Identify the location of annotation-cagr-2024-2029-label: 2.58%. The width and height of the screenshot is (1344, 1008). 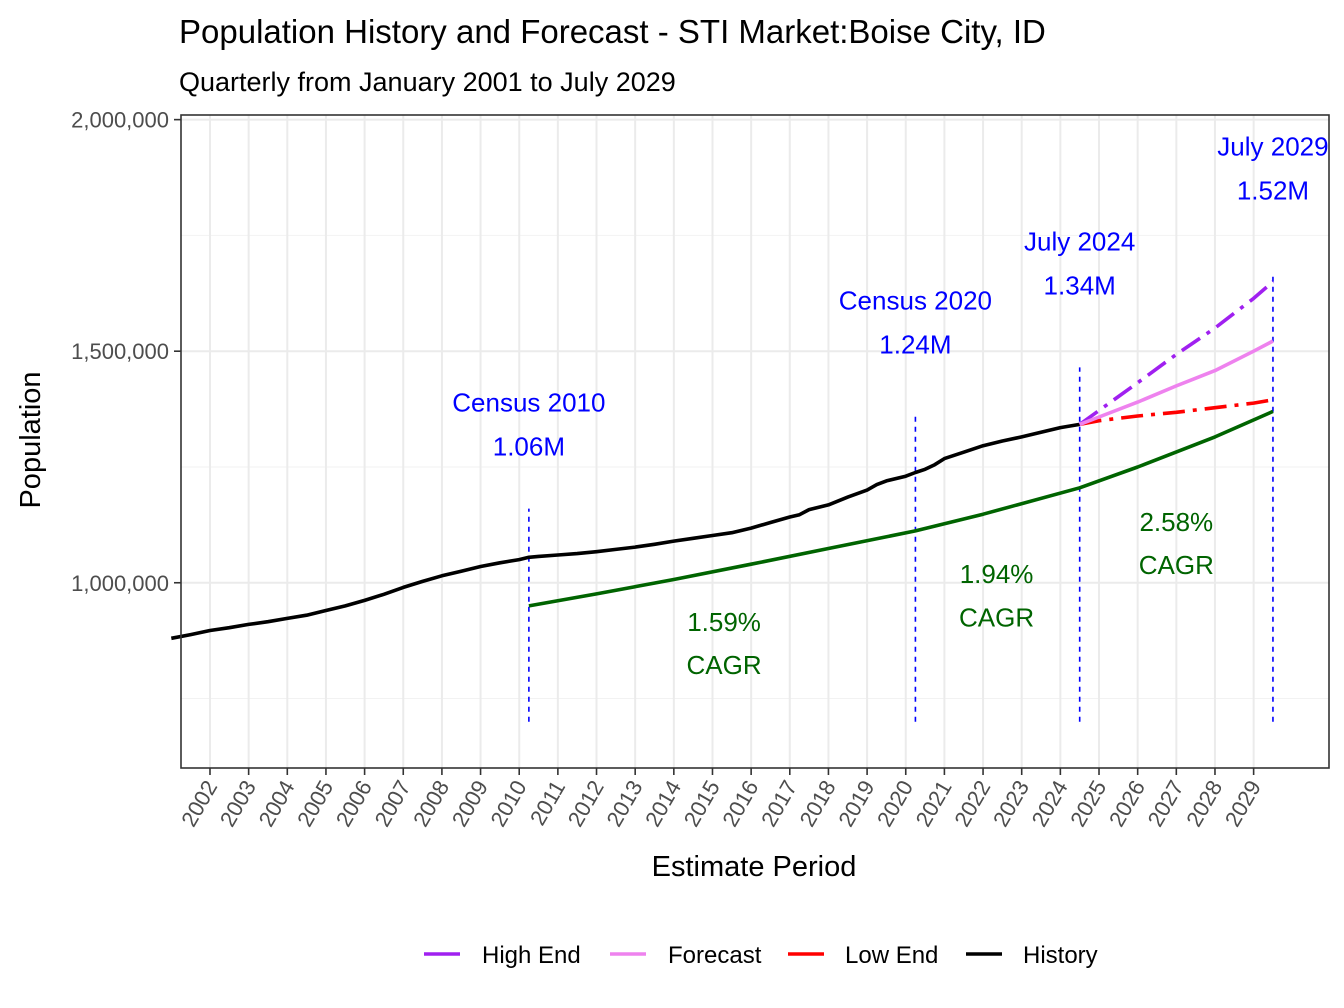
(1176, 522).